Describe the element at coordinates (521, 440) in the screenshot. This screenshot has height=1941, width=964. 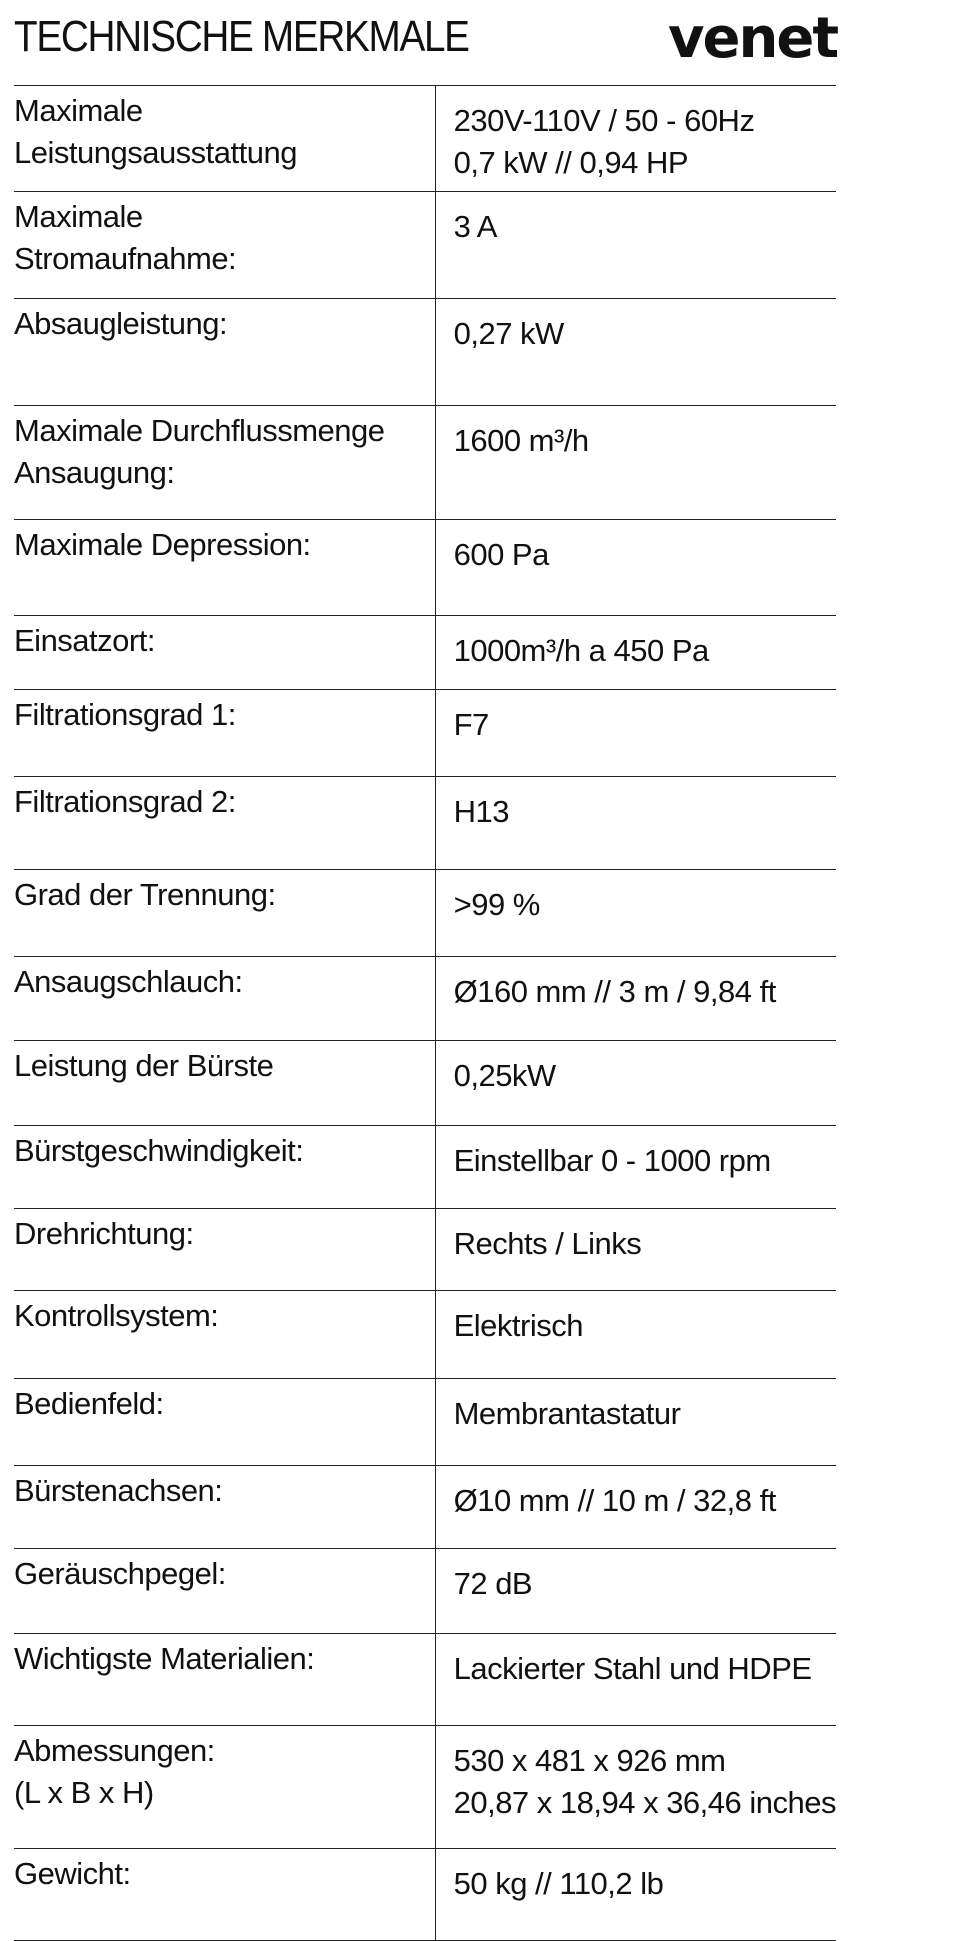
I see `spec-value-line: 1600 m³/h` at that location.